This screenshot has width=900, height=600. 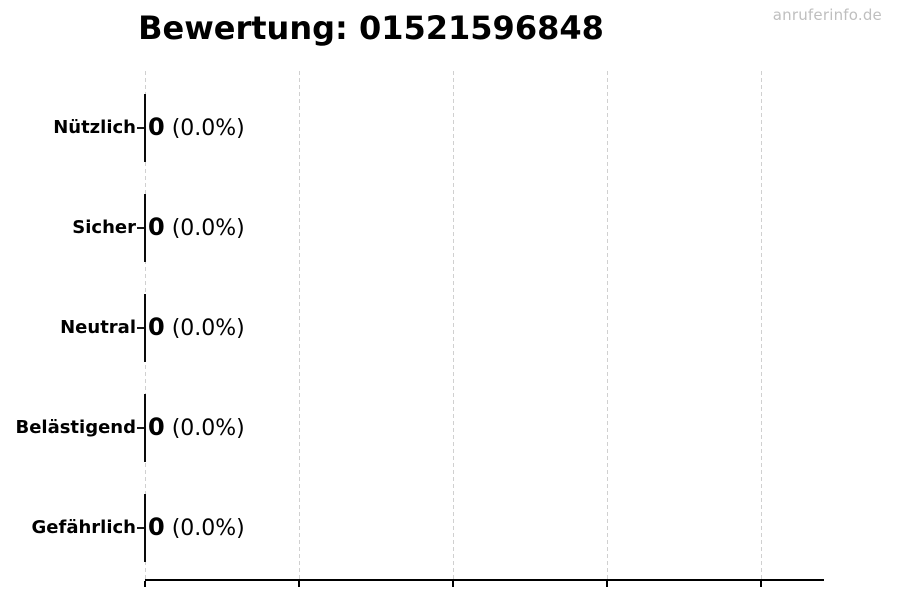 What do you see at coordinates (827, 15) in the screenshot?
I see `watermark: anruferinfo.de` at bounding box center [827, 15].